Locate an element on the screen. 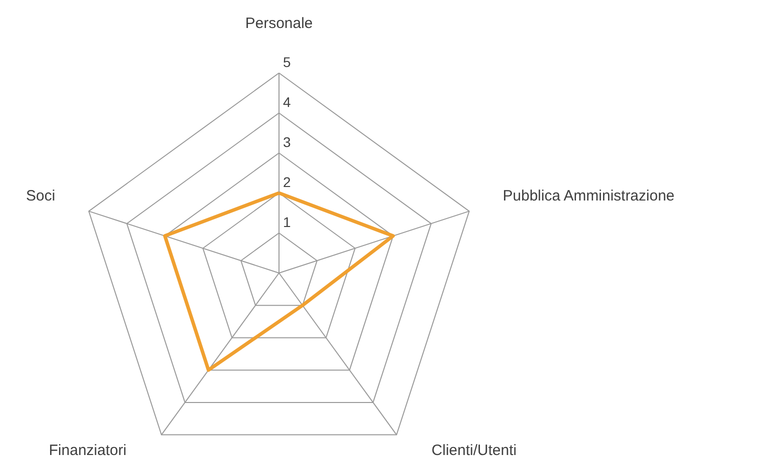 This screenshot has height=462, width=757. spoke-label: Soci is located at coordinates (41, 196).